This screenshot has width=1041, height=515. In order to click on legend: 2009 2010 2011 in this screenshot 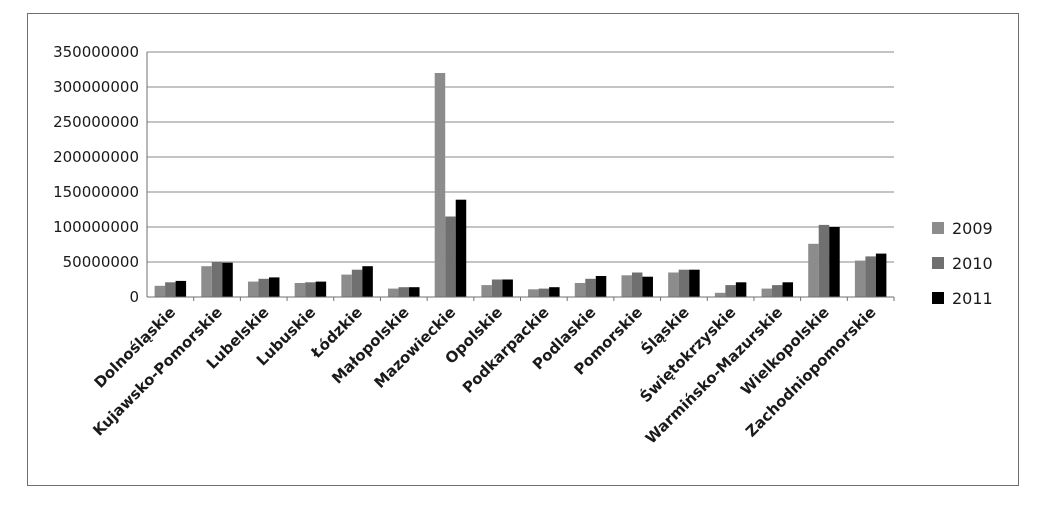, I will do `click(962, 263)`.